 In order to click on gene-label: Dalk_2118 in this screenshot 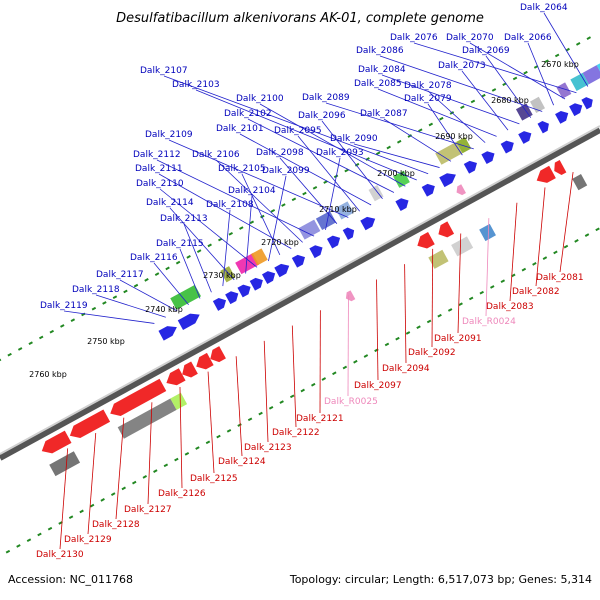, I will do `click(96, 290)`.